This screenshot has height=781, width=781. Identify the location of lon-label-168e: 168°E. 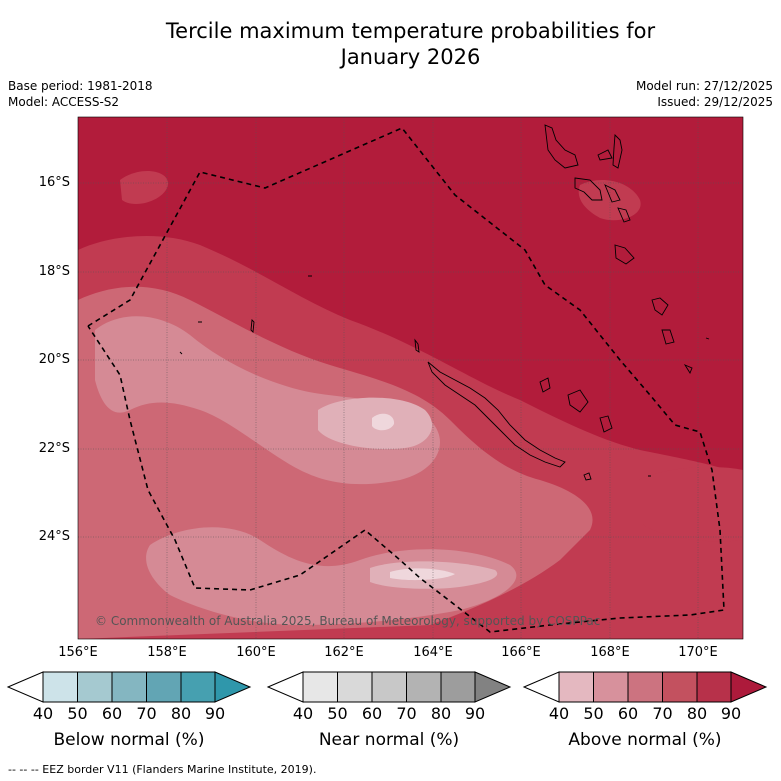
(610, 652).